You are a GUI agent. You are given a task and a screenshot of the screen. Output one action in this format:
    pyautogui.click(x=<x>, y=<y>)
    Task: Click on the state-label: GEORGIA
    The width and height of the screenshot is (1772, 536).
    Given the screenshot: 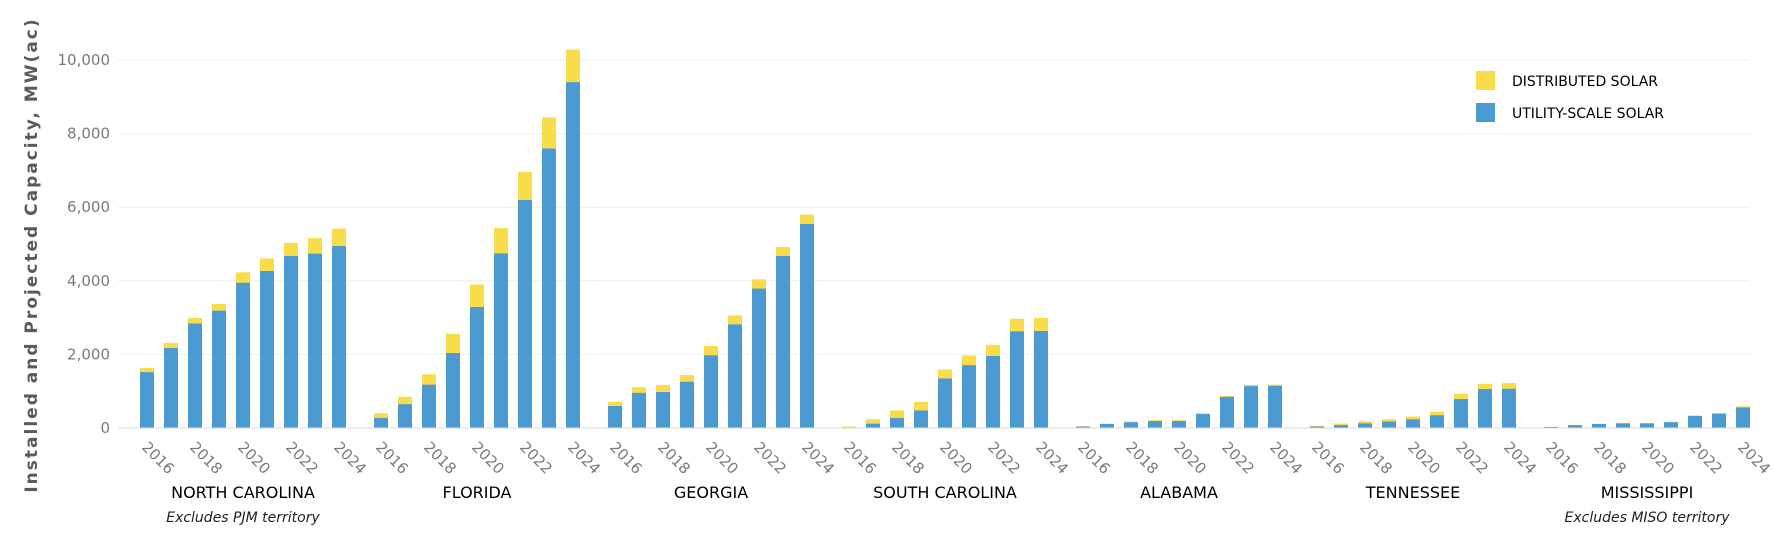 What is the action you would take?
    pyautogui.click(x=711, y=492)
    